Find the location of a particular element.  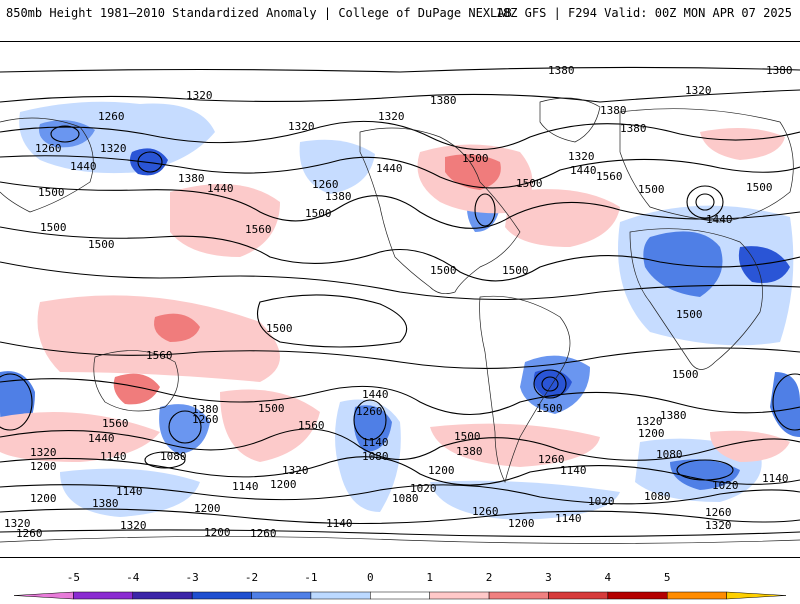

coastline-asia-west is located at coordinates (47, 165).